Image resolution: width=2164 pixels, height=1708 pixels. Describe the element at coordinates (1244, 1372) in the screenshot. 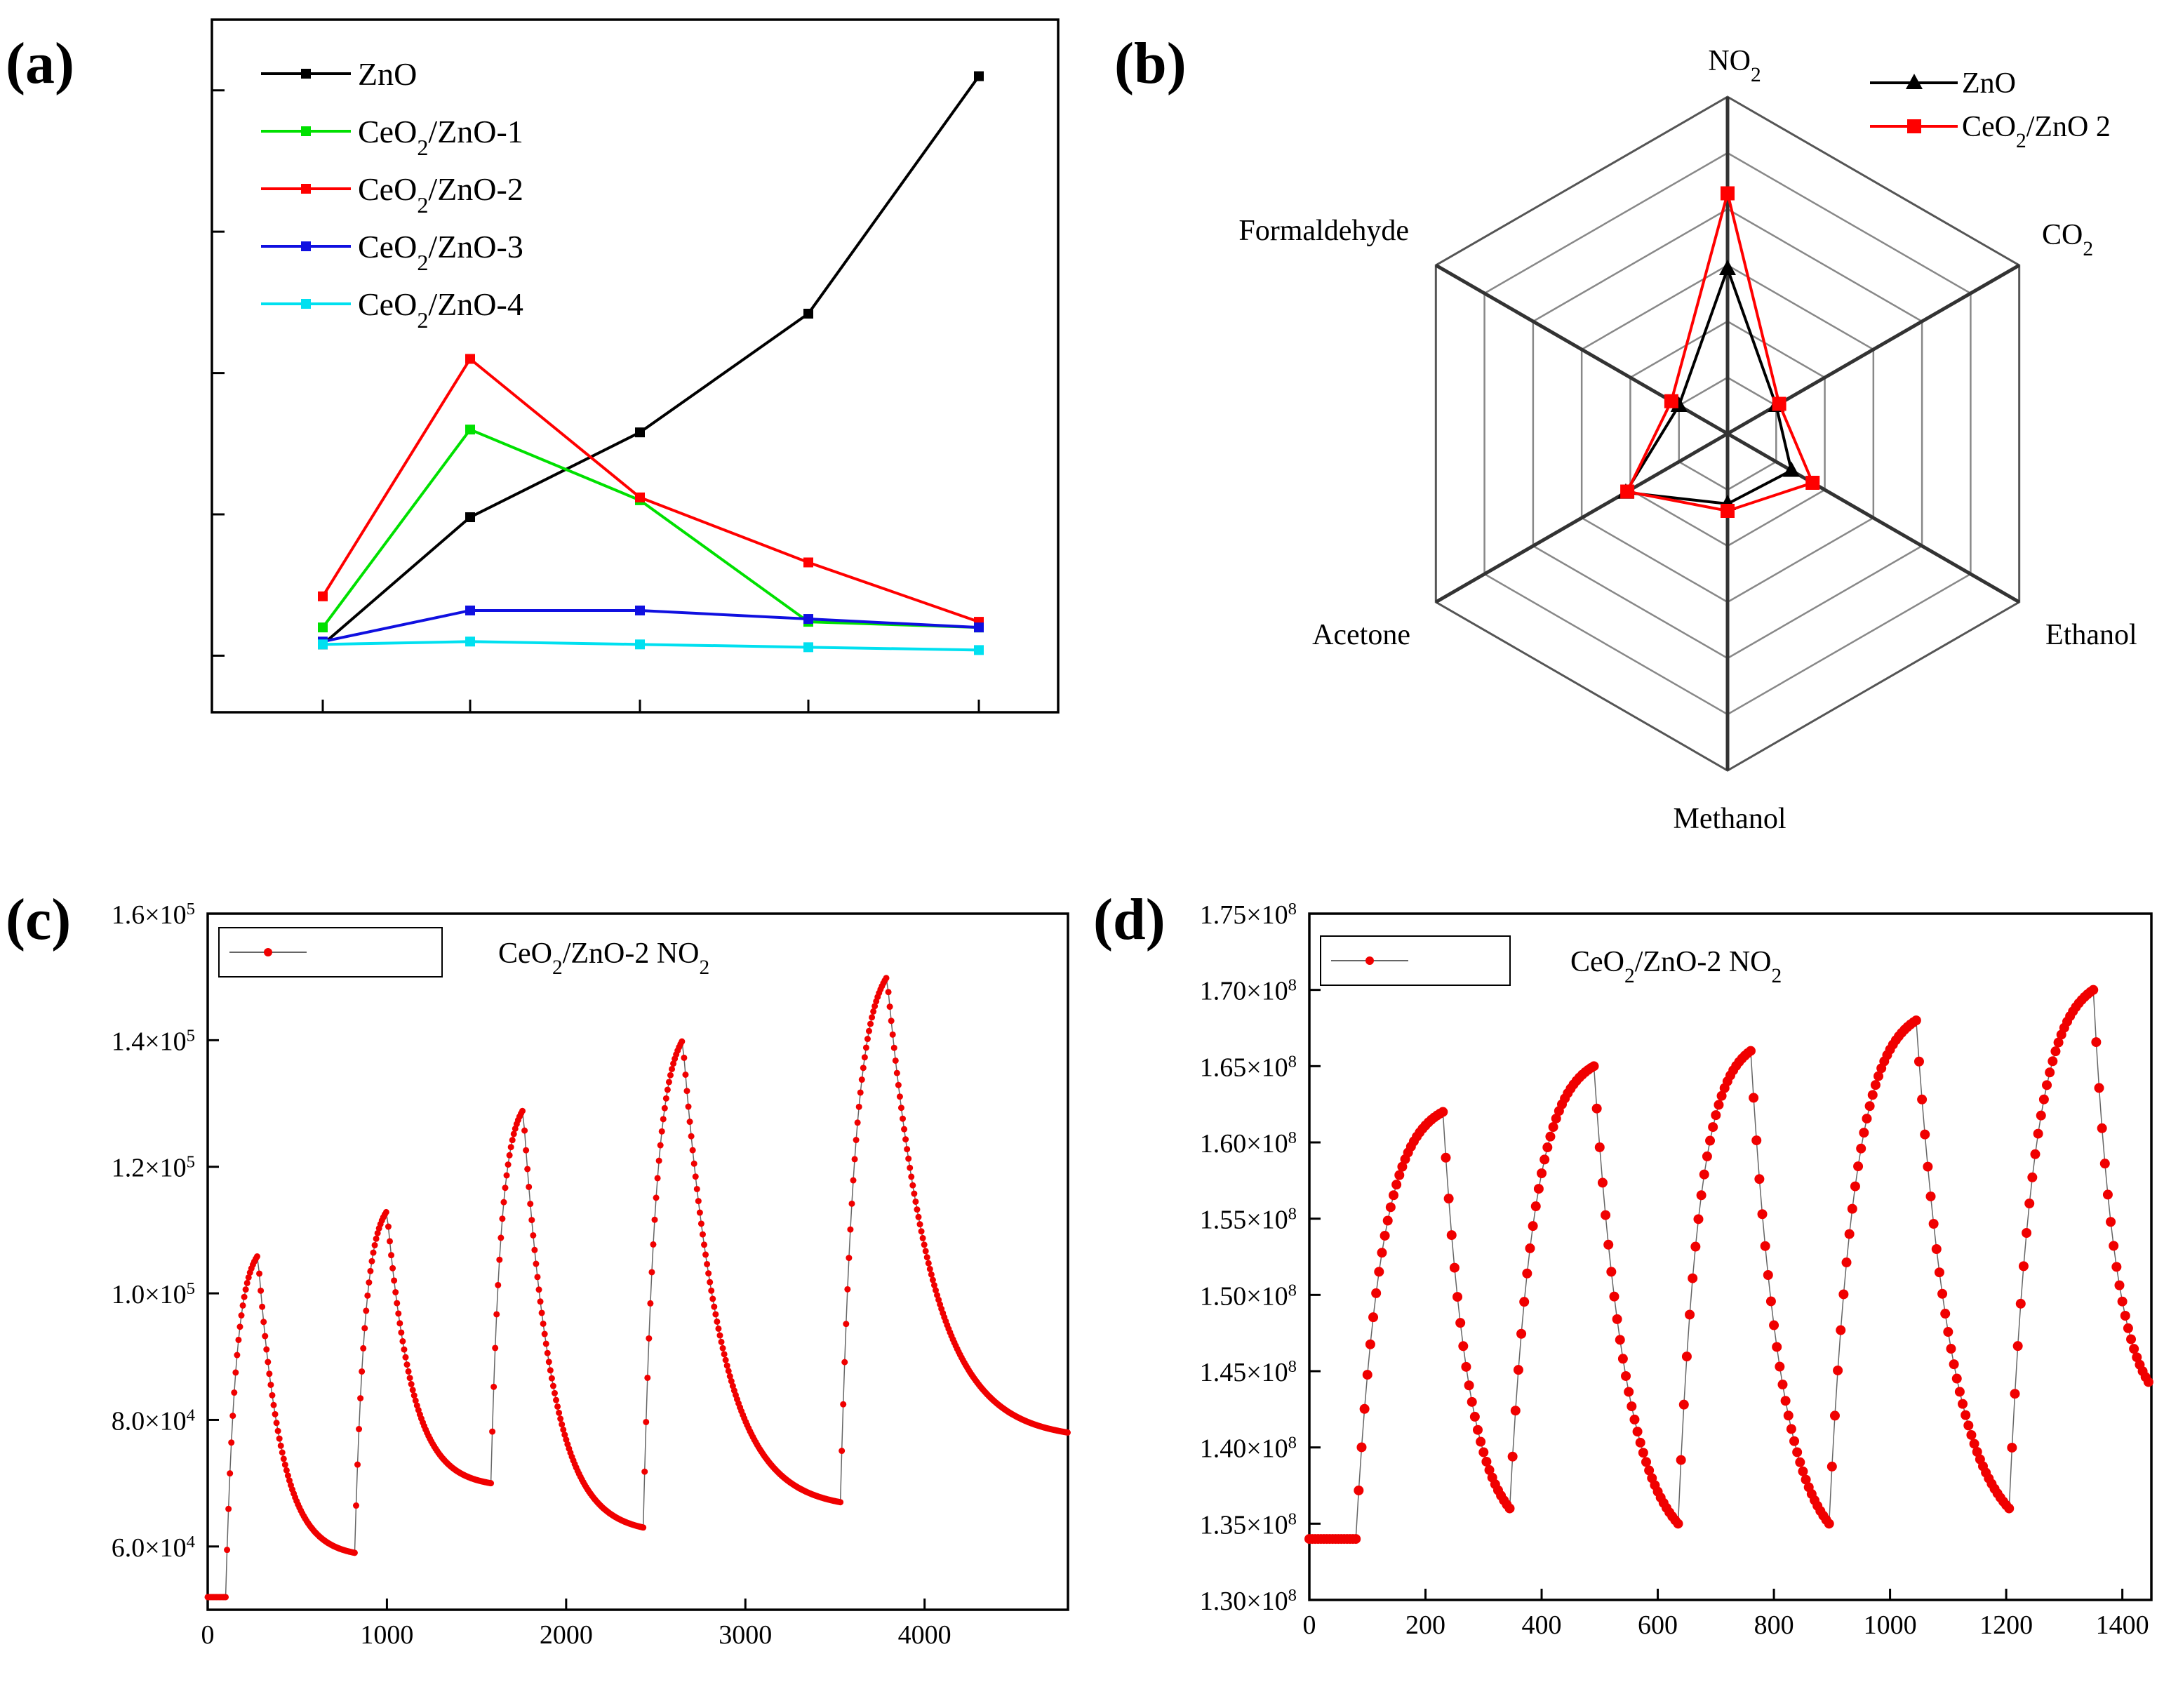

I see `y-tick-mantissa: 1.45×10` at that location.